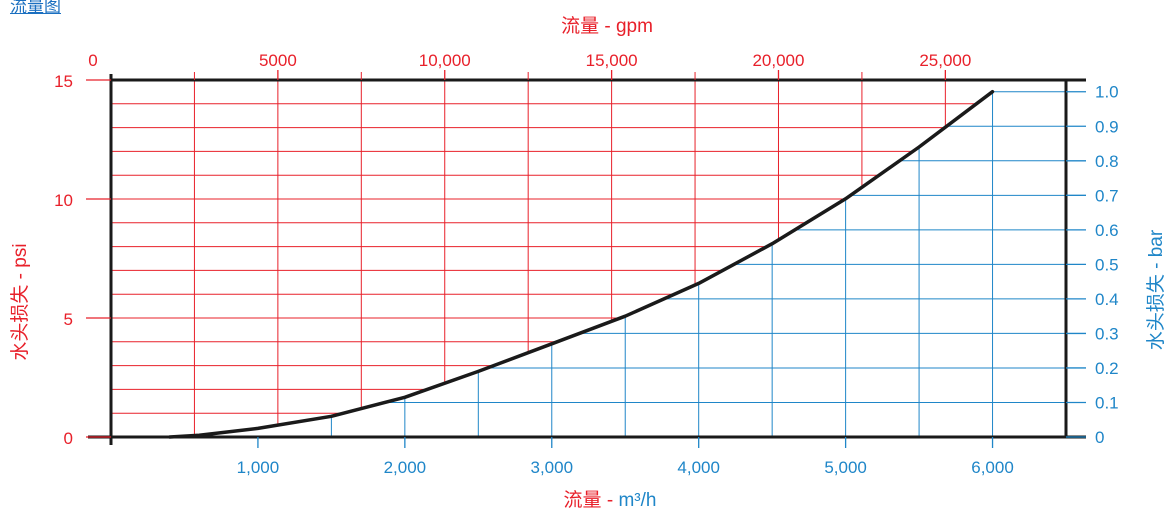 This screenshot has height=516, width=1170. What do you see at coordinates (68, 319) in the screenshot?
I see `left-tick-label: 5` at bounding box center [68, 319].